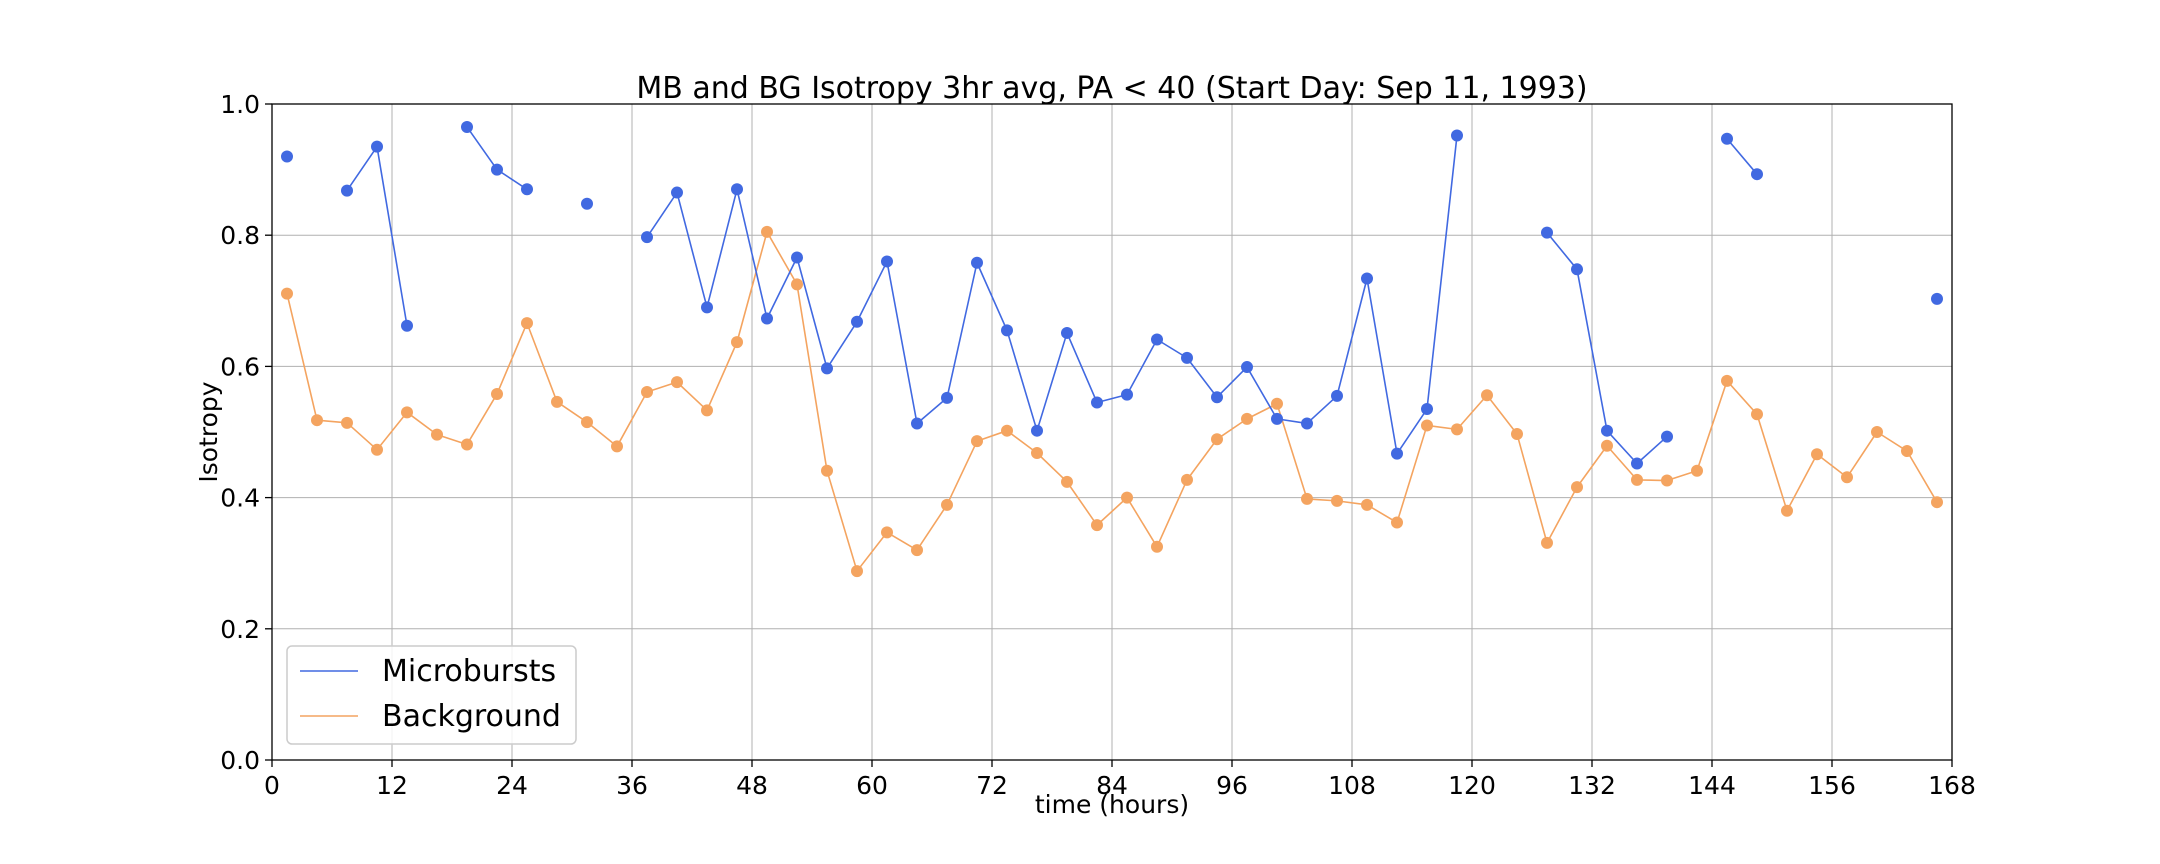  I want to click on y-tick-label: 0.0, so click(240, 760).